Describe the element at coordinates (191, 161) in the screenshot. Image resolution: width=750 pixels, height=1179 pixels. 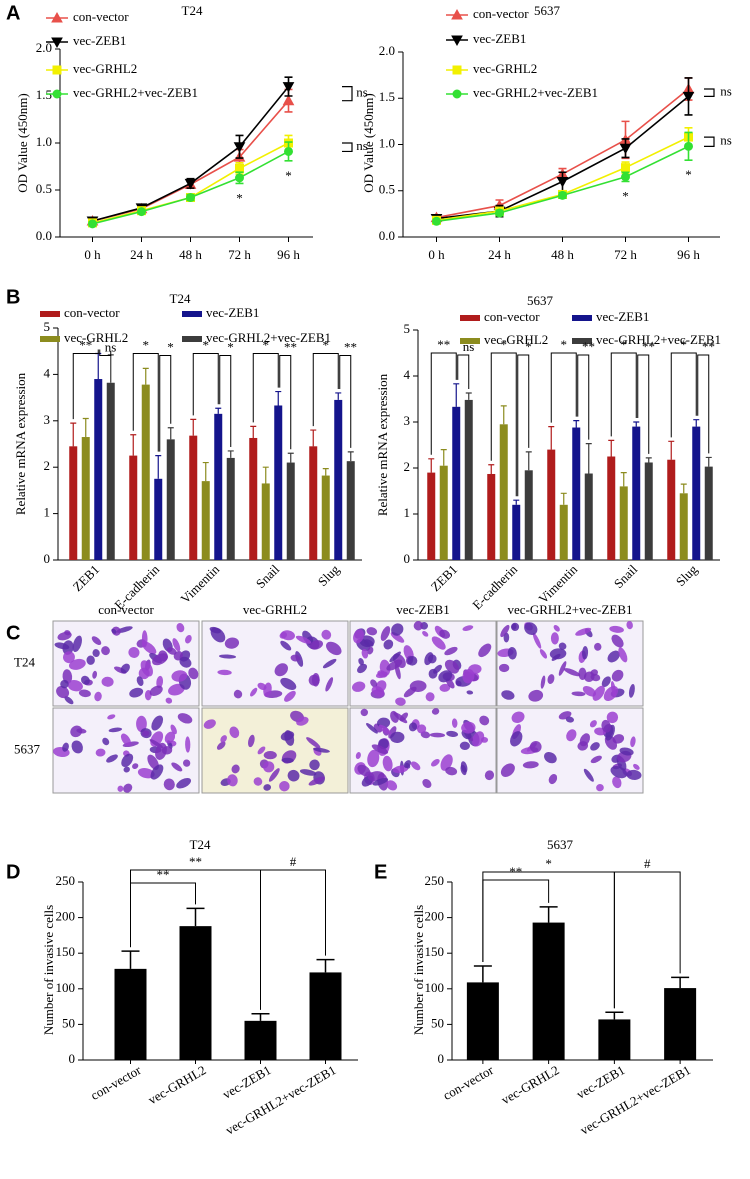
I see `series-line` at that location.